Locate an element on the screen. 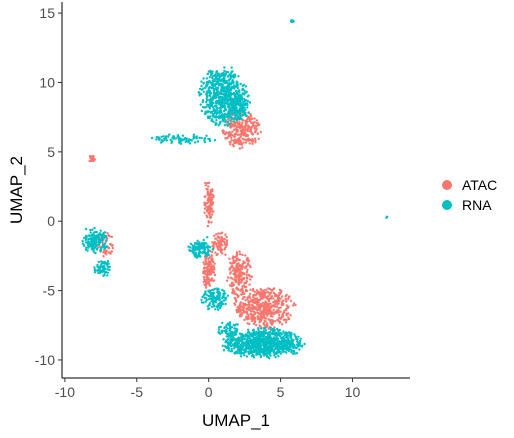 The width and height of the screenshot is (514, 438). x-tick-label: 0 is located at coordinates (209, 392).